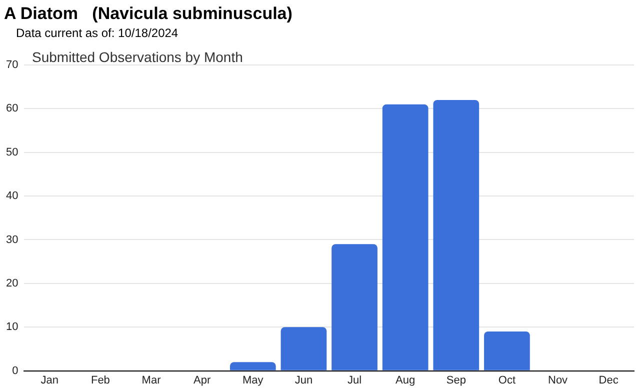  What do you see at coordinates (12, 240) in the screenshot?
I see `y-tick-label: 30` at bounding box center [12, 240].